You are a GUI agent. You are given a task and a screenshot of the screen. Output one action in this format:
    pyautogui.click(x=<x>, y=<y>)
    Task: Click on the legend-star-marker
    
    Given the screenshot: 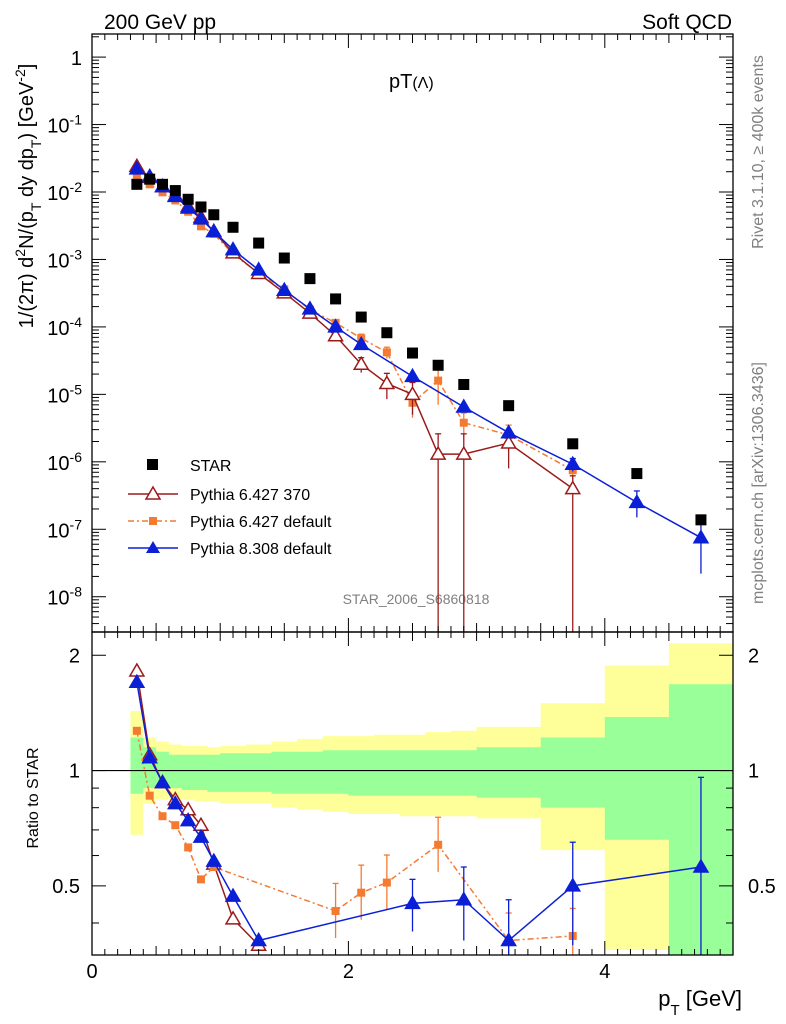 What is the action you would take?
    pyautogui.click(x=152, y=464)
    